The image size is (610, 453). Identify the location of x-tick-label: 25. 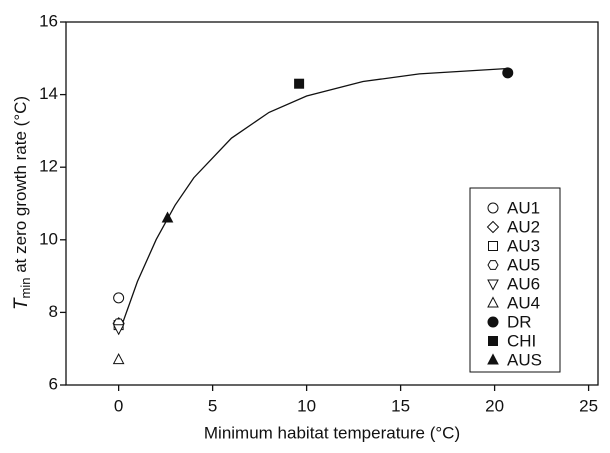
(588, 405).